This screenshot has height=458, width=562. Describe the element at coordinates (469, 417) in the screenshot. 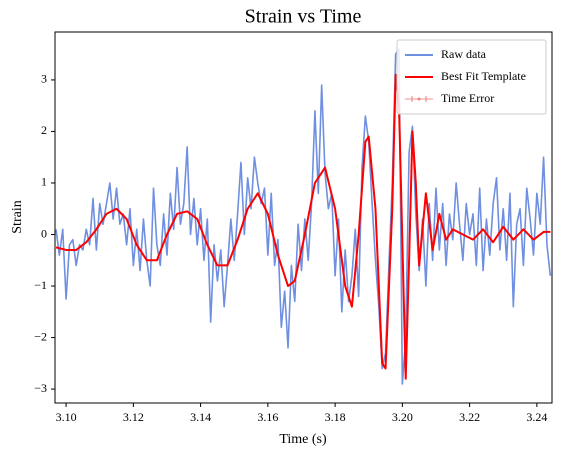

I see `x-tick-label: 3.22` at that location.